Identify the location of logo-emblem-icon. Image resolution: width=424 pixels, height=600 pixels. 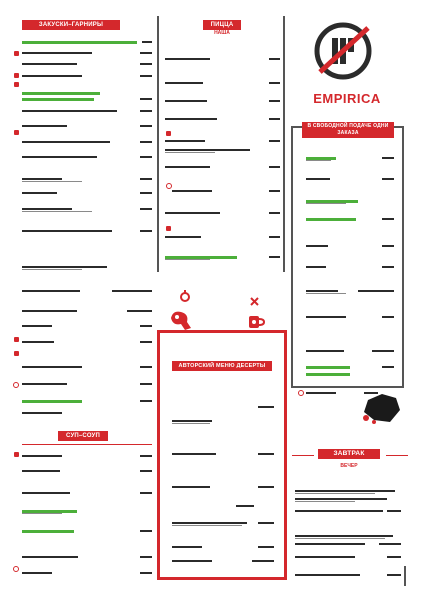
(343, 51).